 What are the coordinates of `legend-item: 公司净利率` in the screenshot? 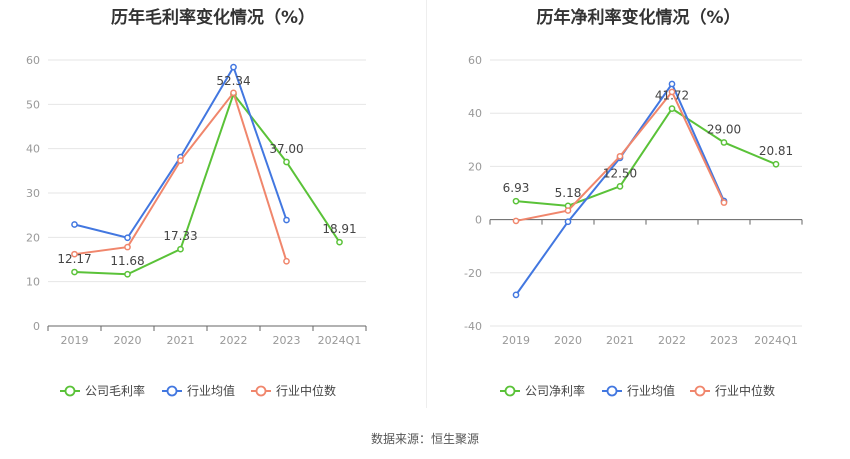 It's located at (542, 390).